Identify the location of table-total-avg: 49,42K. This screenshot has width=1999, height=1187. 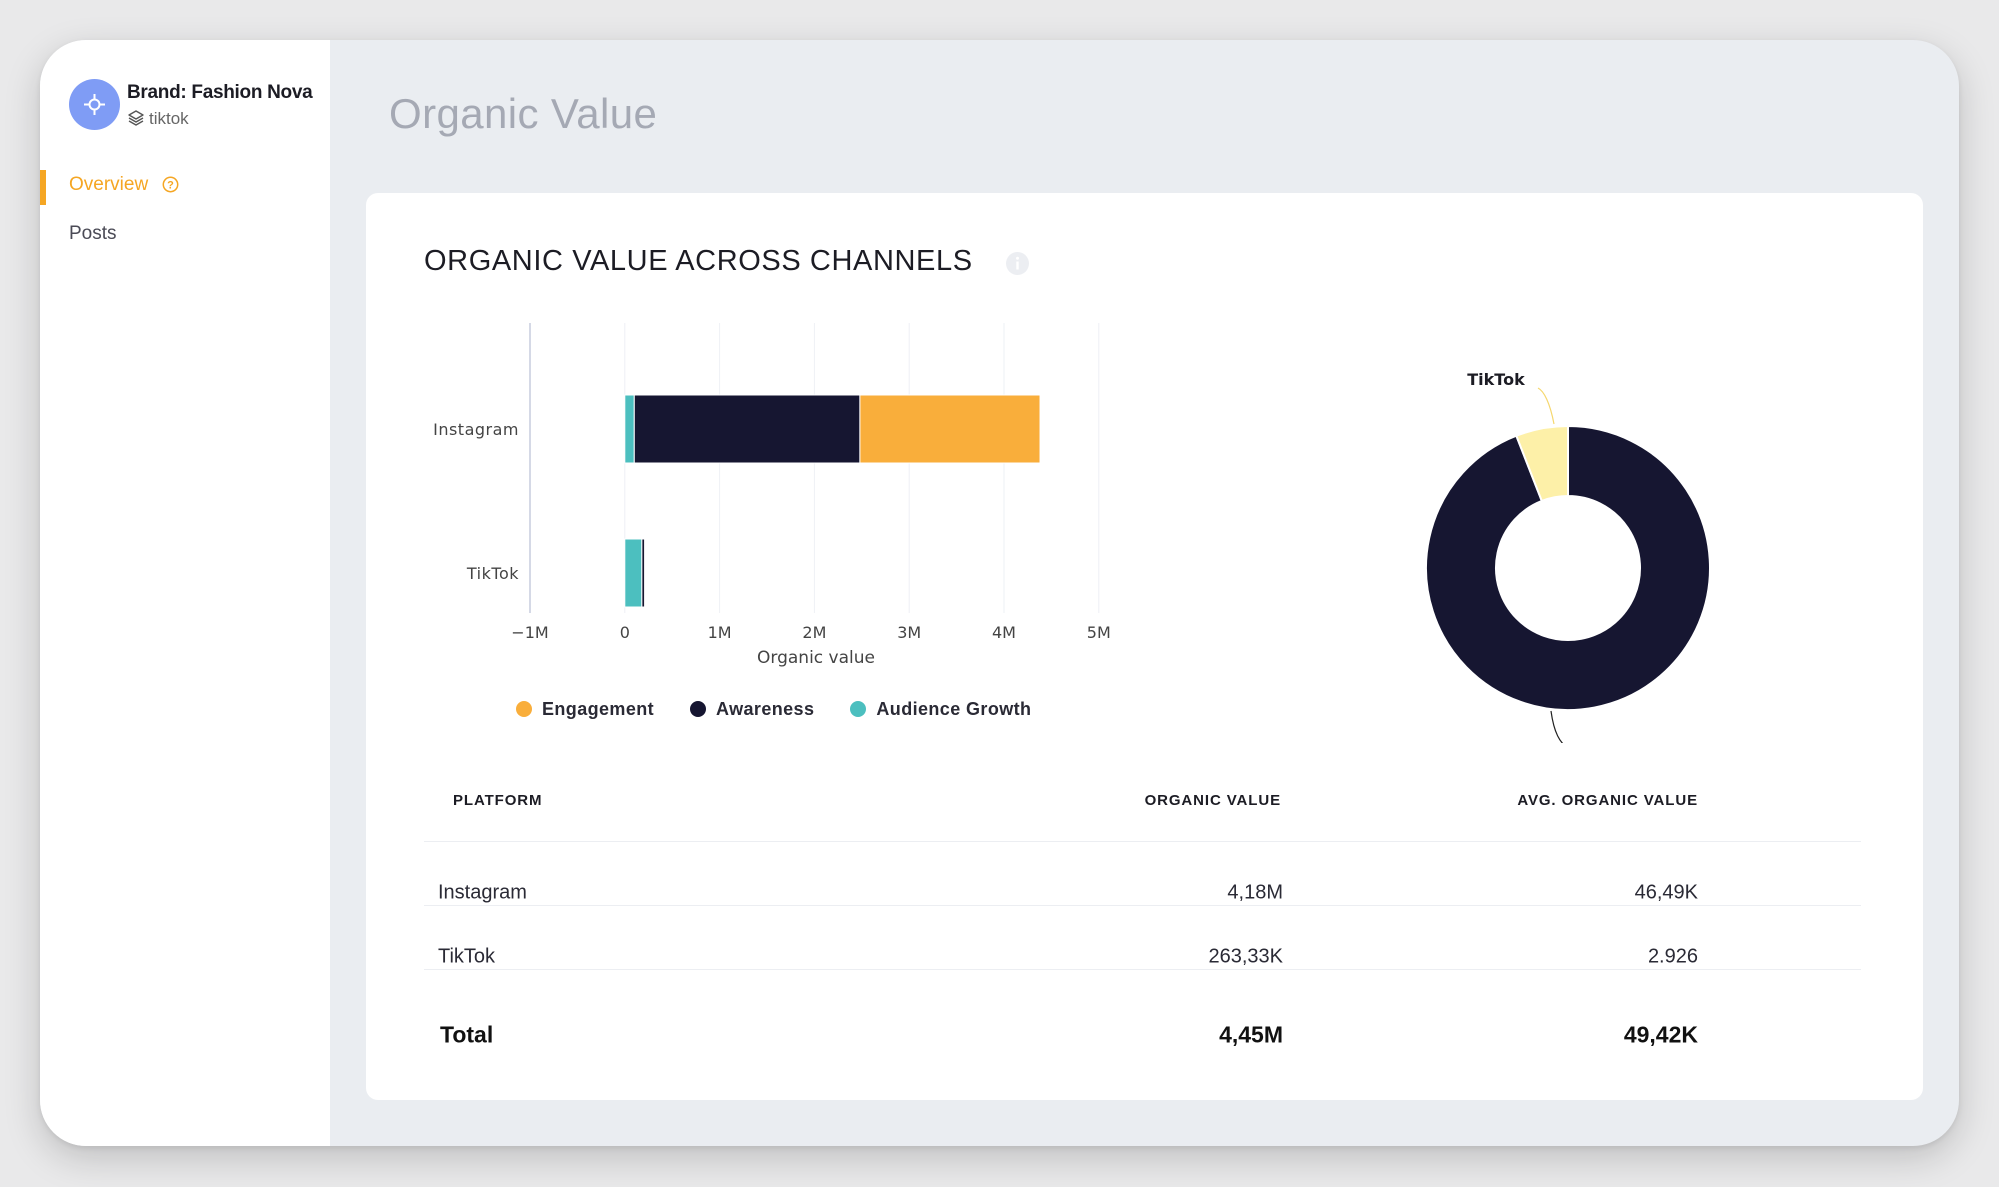
(1660, 1034).